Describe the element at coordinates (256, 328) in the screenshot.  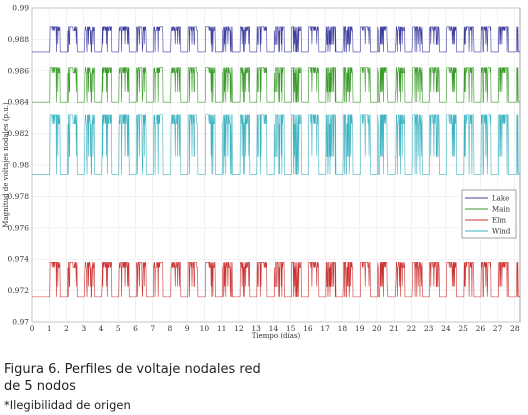
I see `x-tick-label: 13` at that location.